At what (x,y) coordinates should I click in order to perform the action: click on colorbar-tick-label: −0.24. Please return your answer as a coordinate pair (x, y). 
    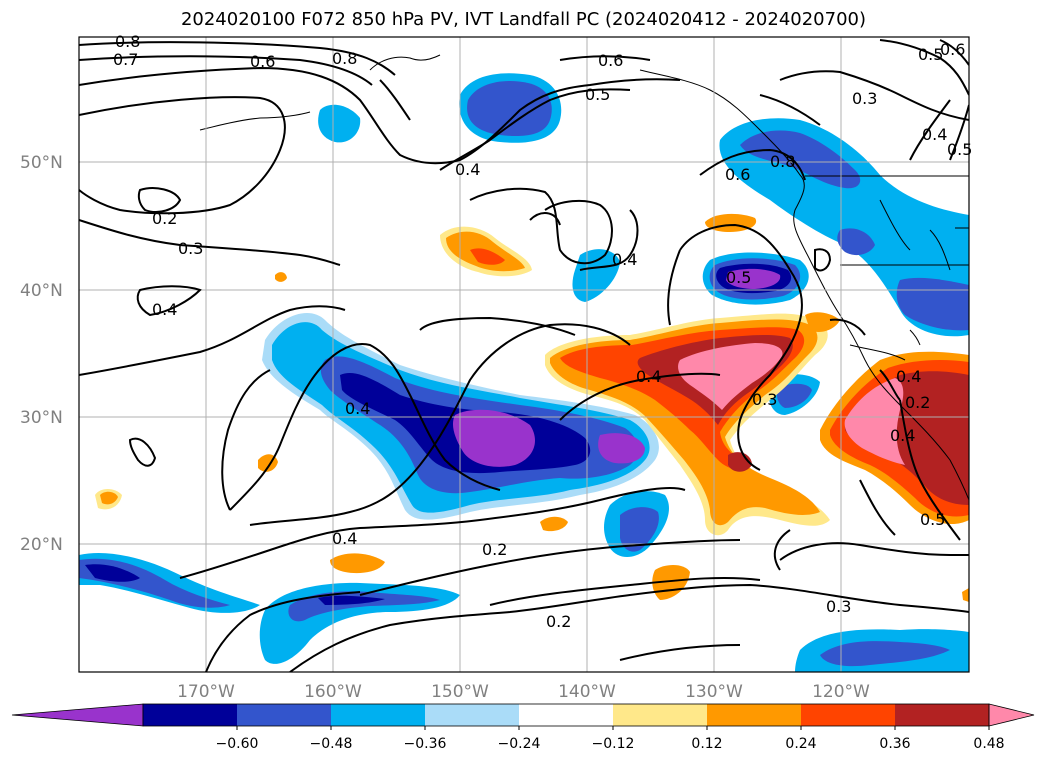
    Looking at the image, I should click on (519, 744).